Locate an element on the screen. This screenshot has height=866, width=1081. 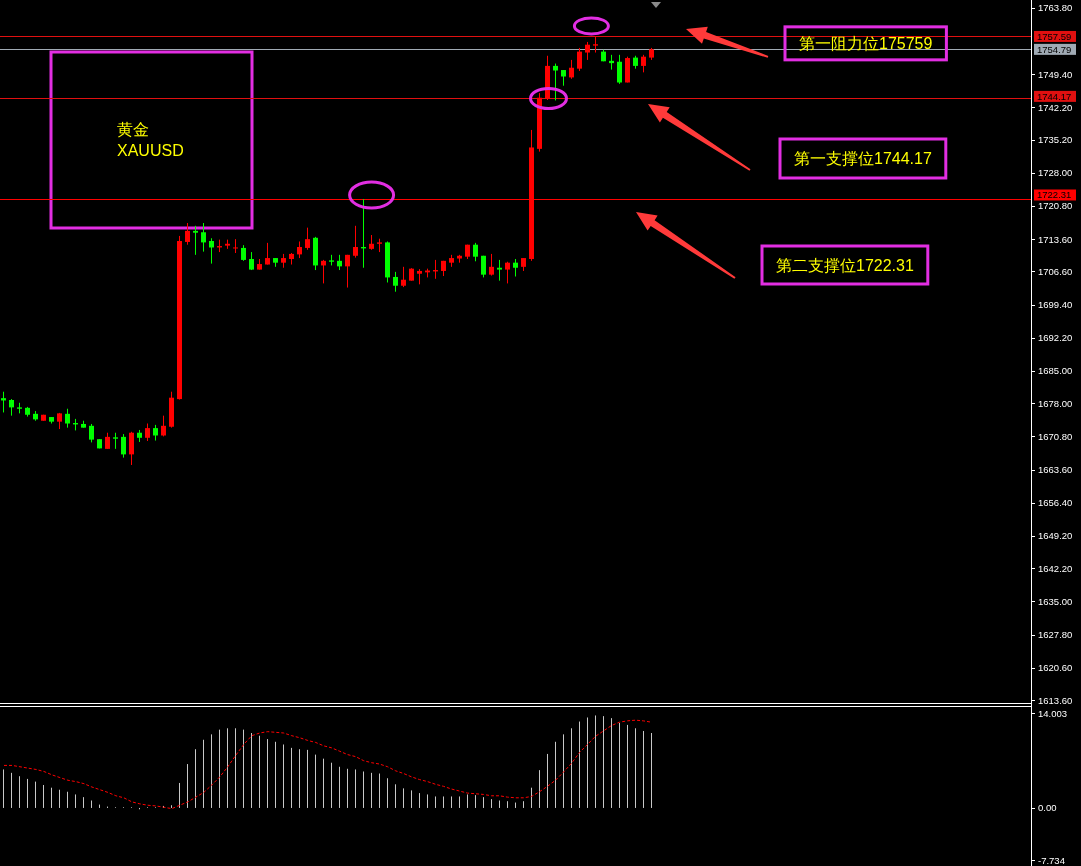
ref-line-label: 1754.79 is located at coordinates (1054, 49).